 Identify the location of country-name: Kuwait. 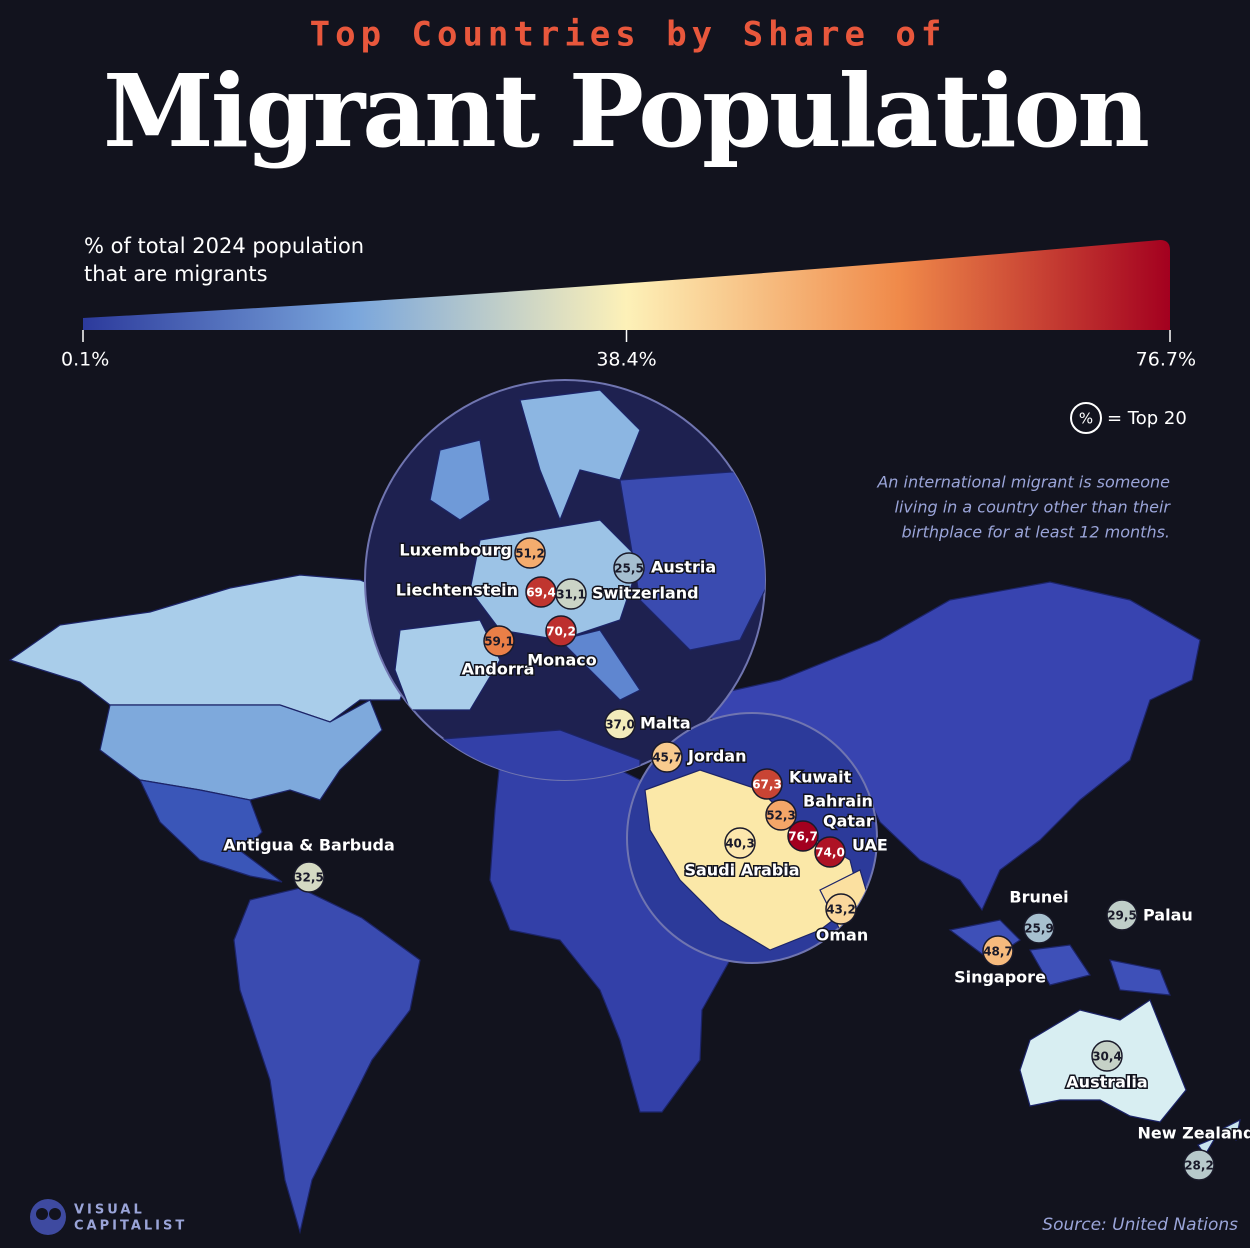
(820, 777).